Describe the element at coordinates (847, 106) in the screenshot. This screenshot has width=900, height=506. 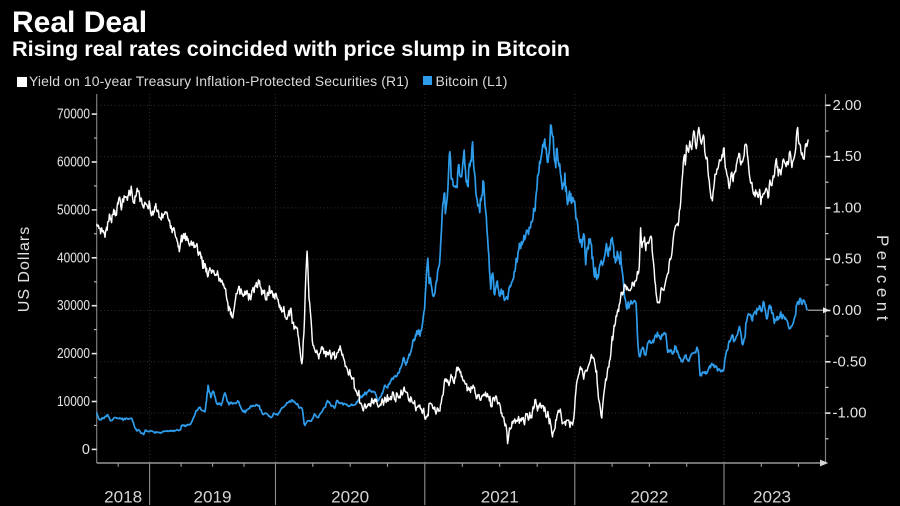
I see `svg-text: 2.00` at that location.